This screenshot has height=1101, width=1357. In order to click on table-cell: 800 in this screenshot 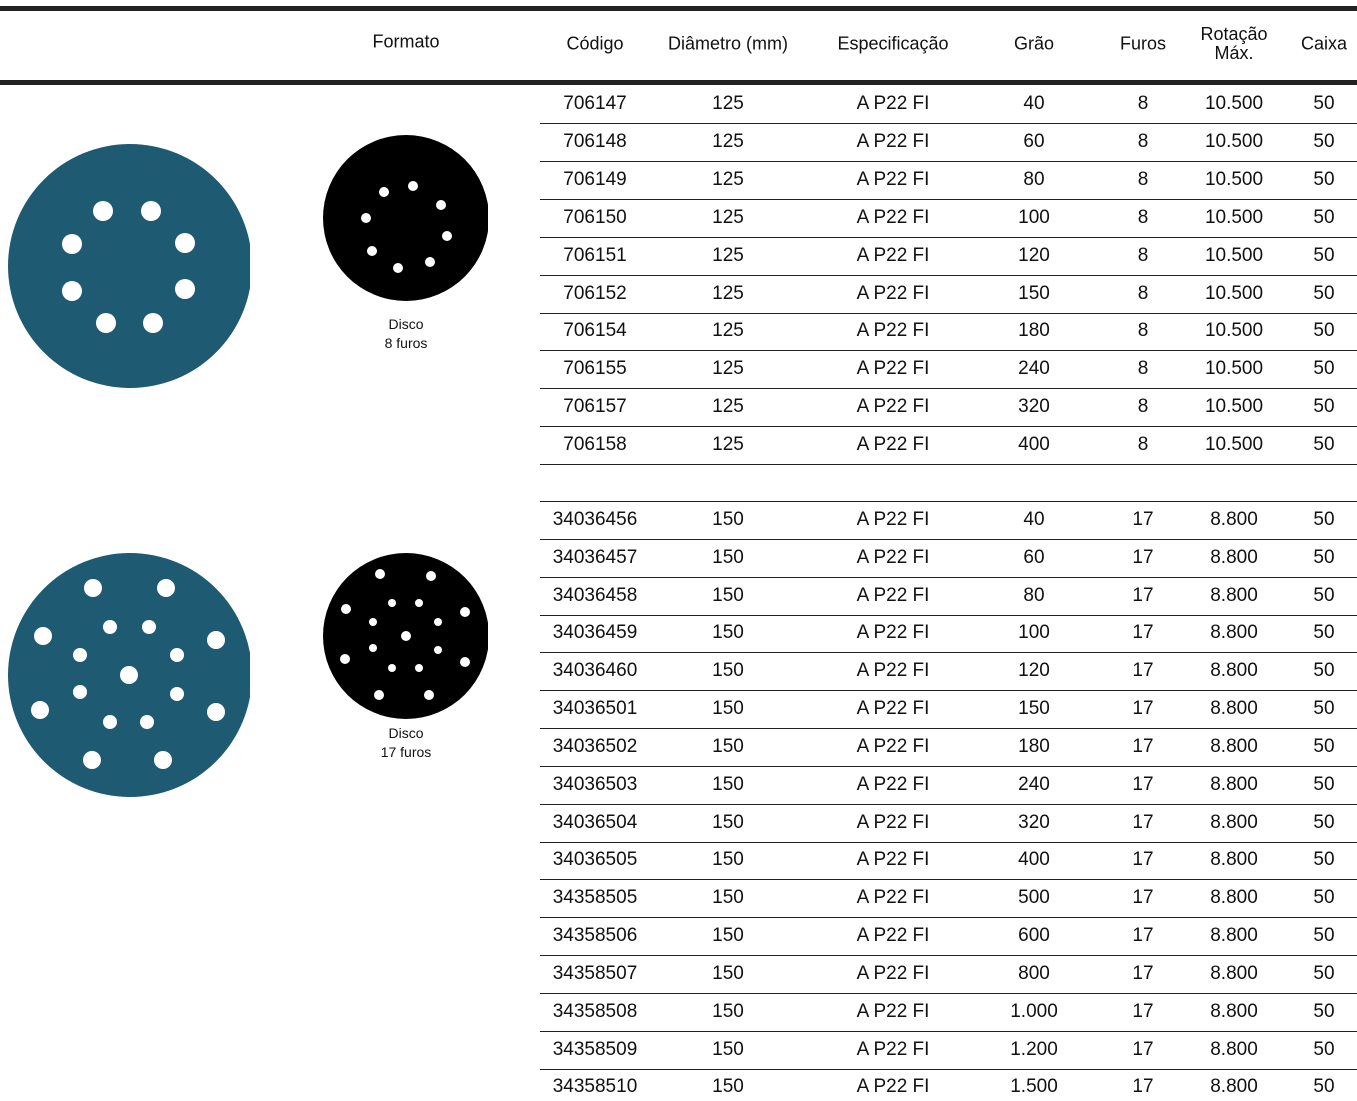, I will do `click(1034, 973)`.